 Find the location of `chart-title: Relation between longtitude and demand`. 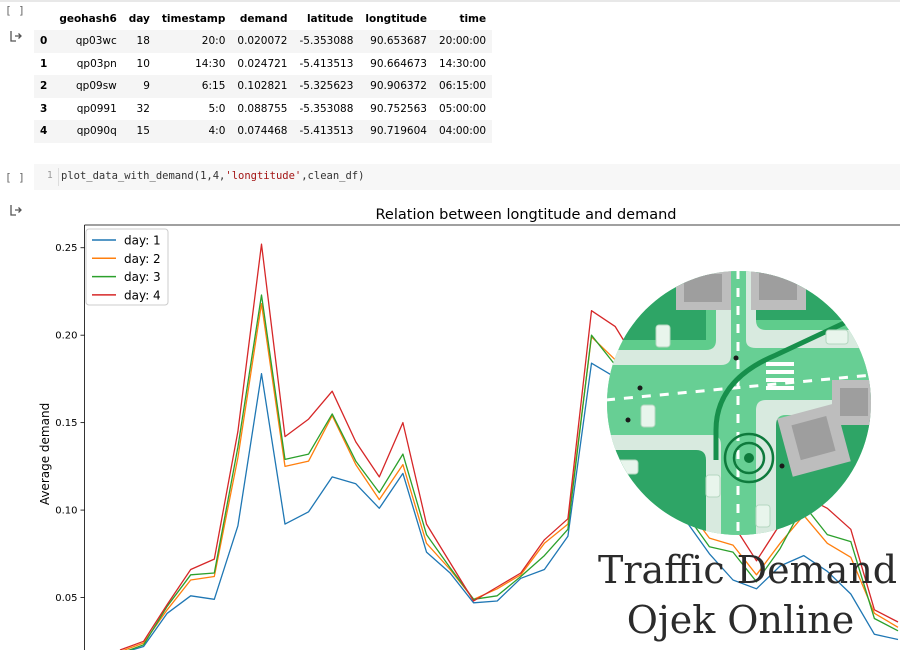

chart-title: Relation between longtitude and demand is located at coordinates (526, 215).